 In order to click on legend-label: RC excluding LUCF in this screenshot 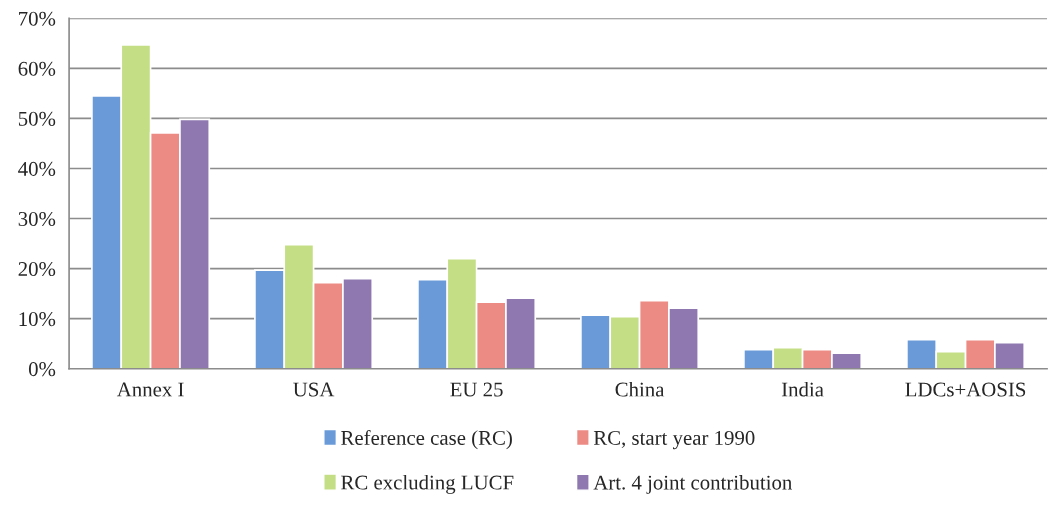, I will do `click(427, 484)`.